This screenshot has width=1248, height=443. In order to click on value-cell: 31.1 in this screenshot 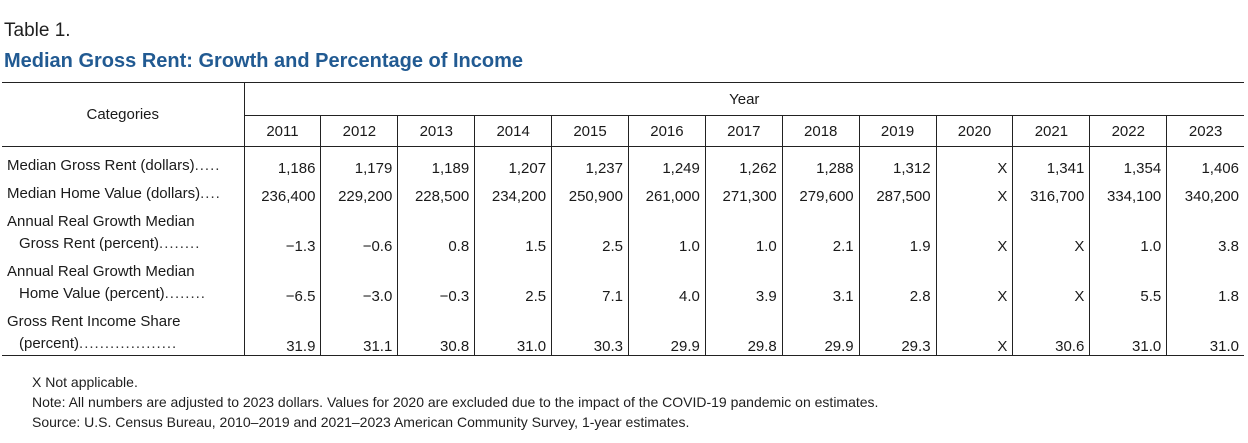, I will do `click(359, 330)`.